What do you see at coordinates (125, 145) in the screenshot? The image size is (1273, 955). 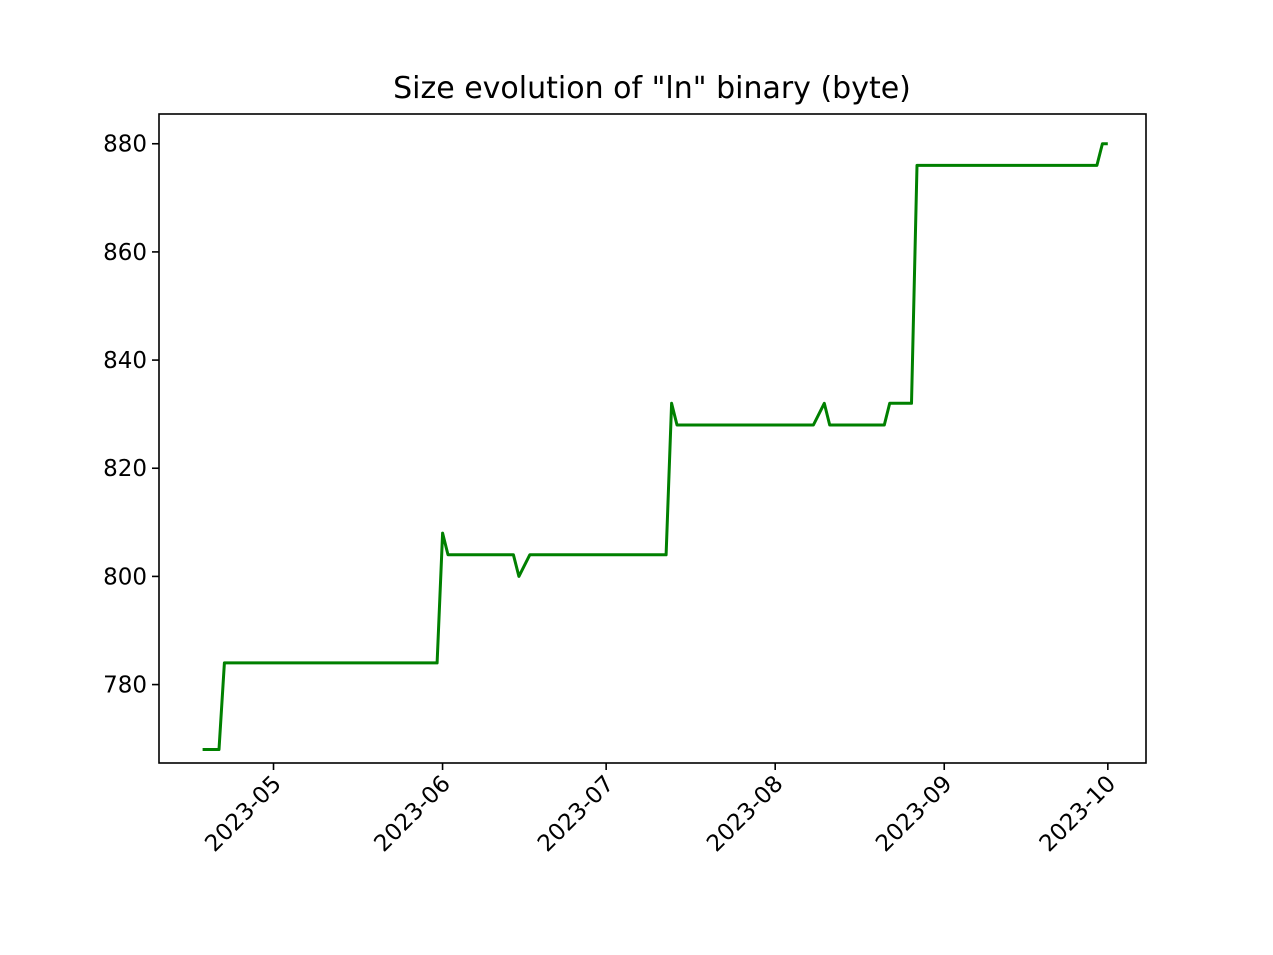 I see `y-tick-label: 880` at bounding box center [125, 145].